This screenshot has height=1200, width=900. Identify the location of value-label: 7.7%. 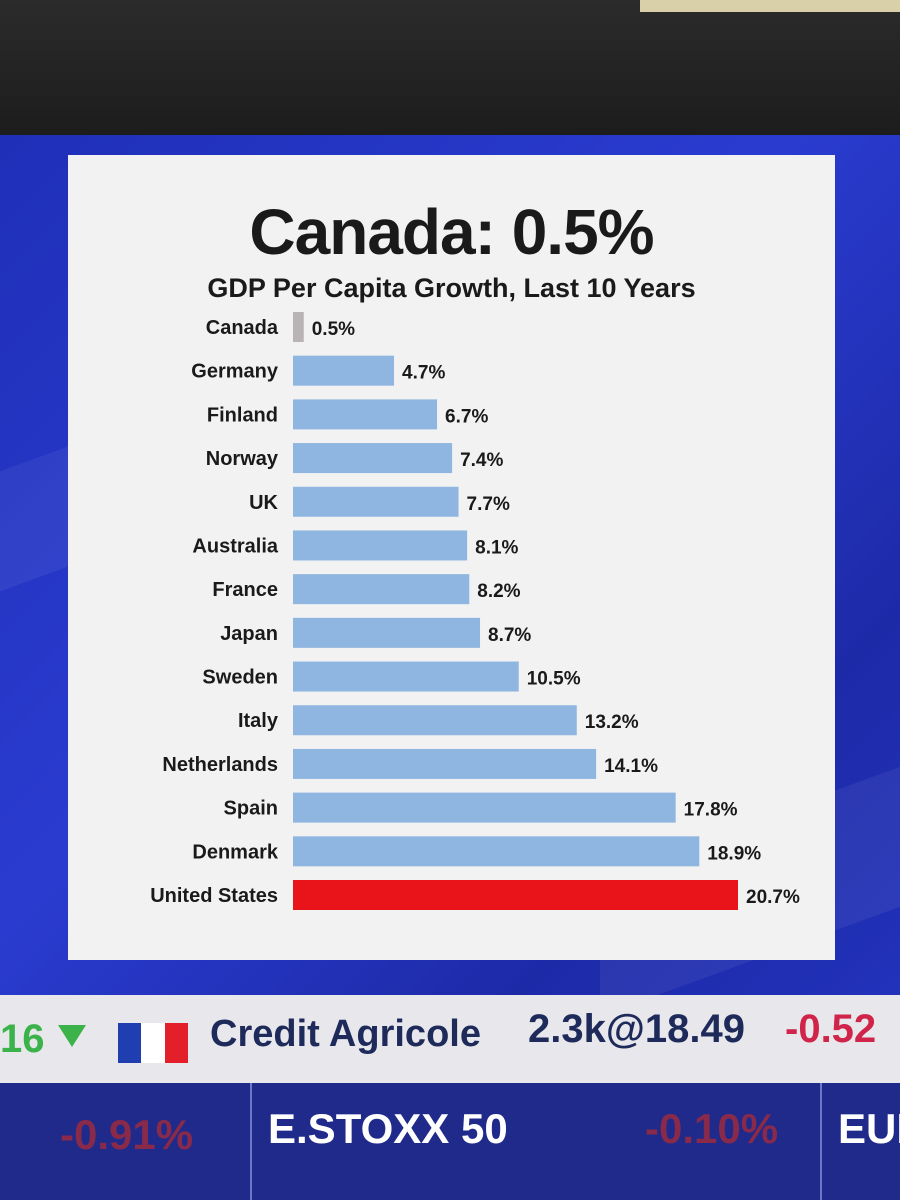
(488, 504).